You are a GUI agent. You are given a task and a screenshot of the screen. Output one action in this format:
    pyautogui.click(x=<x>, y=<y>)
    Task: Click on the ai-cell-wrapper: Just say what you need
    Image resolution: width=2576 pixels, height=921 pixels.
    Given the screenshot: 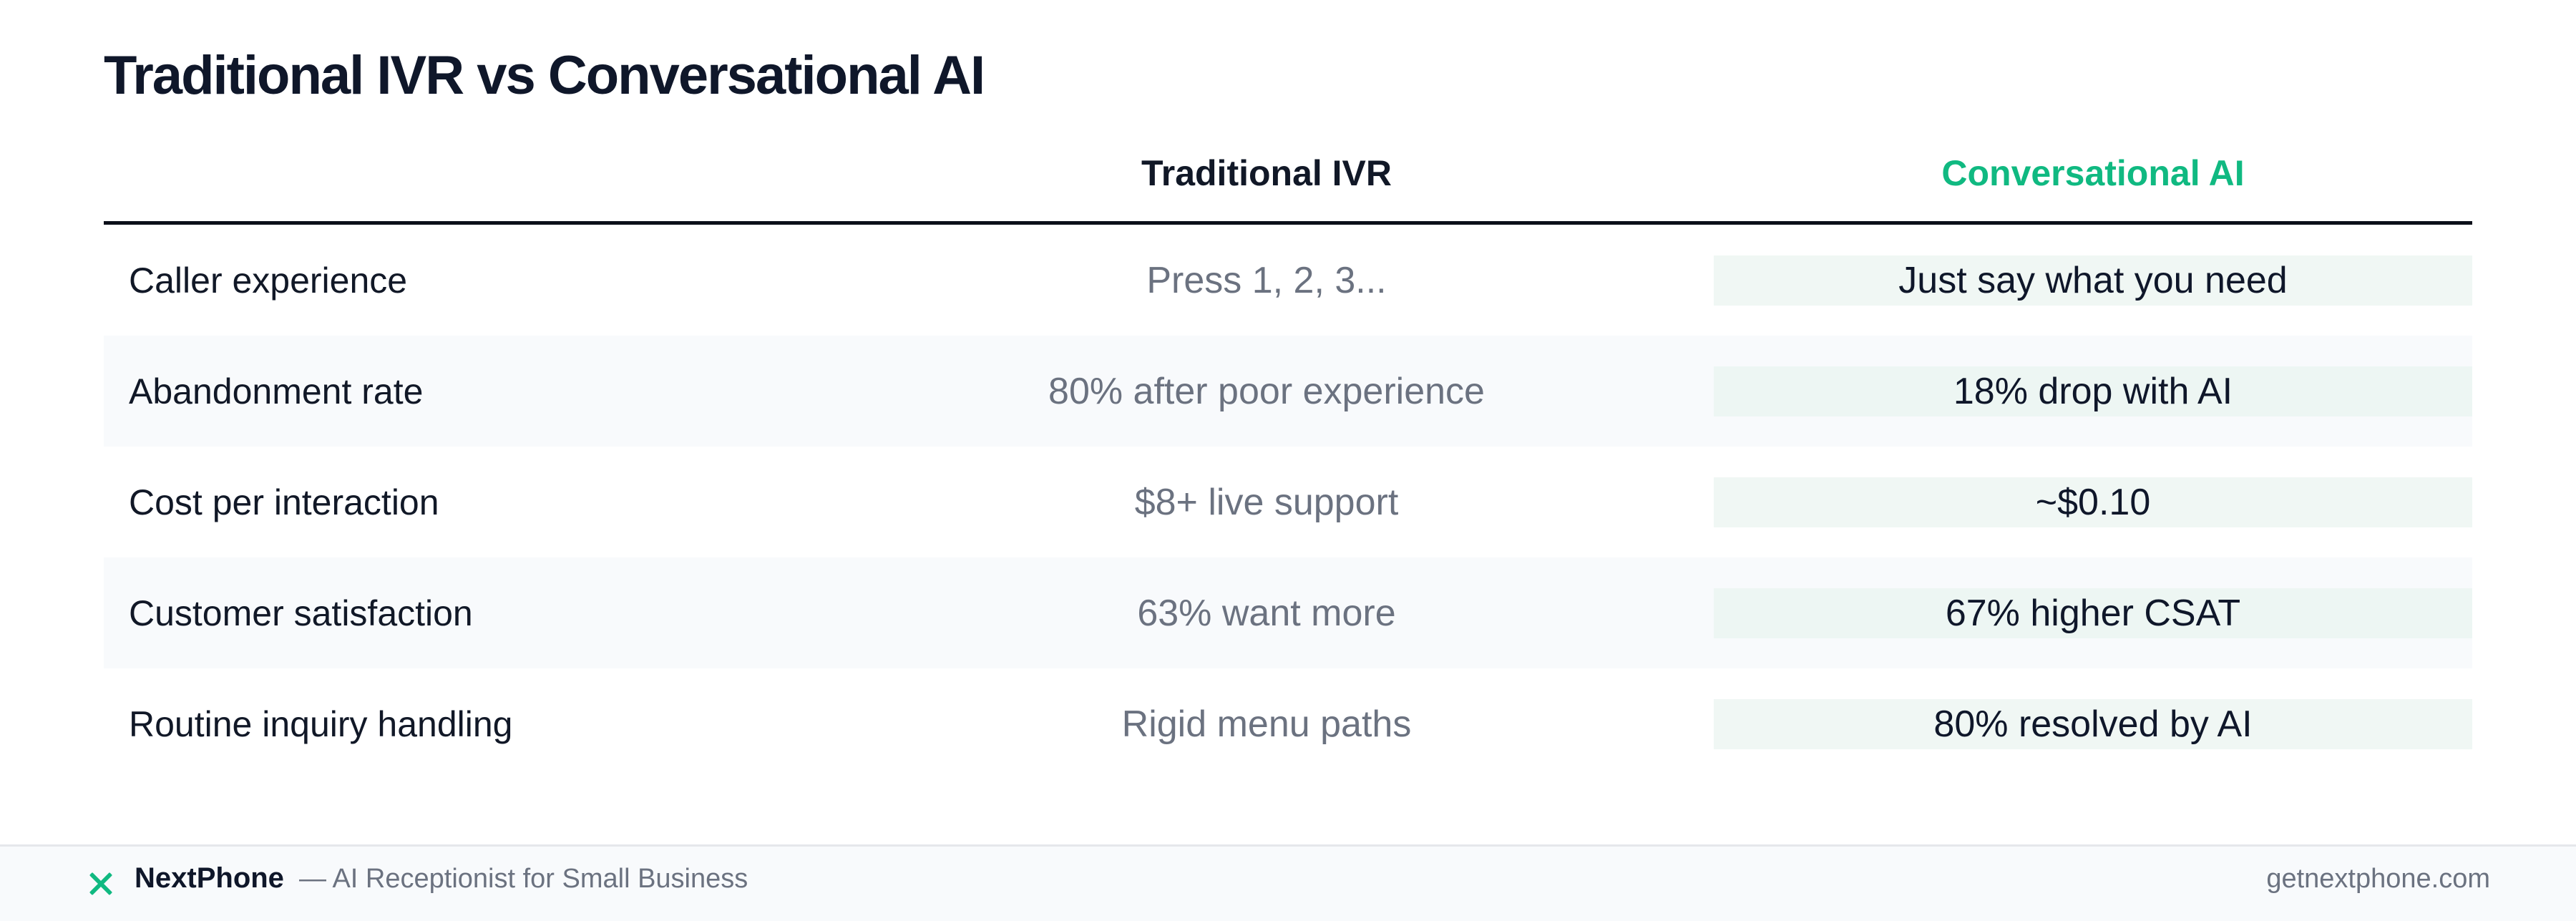 What is the action you would take?
    pyautogui.click(x=2093, y=280)
    